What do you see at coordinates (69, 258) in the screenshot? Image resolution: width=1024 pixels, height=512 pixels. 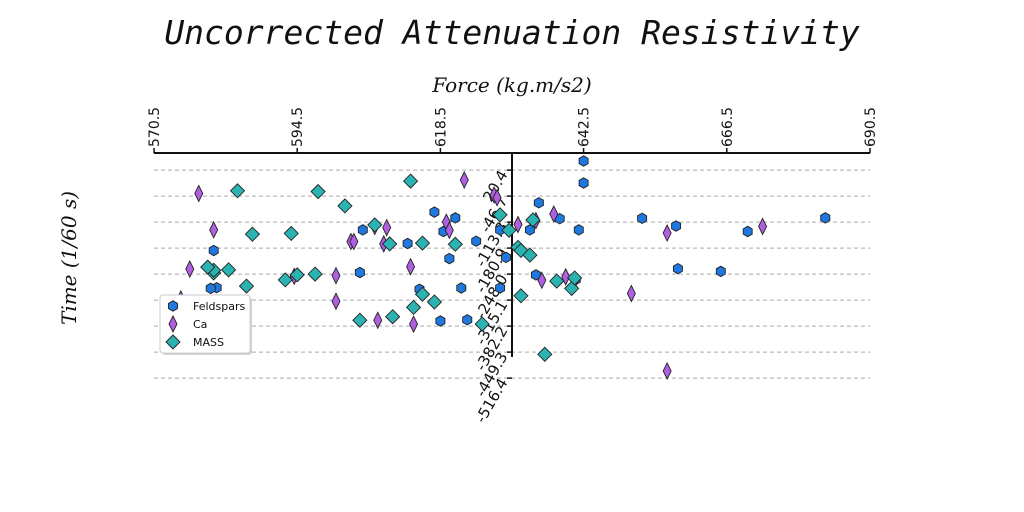 I see `y-axis-label: Time (1/60 s)` at bounding box center [69, 258].